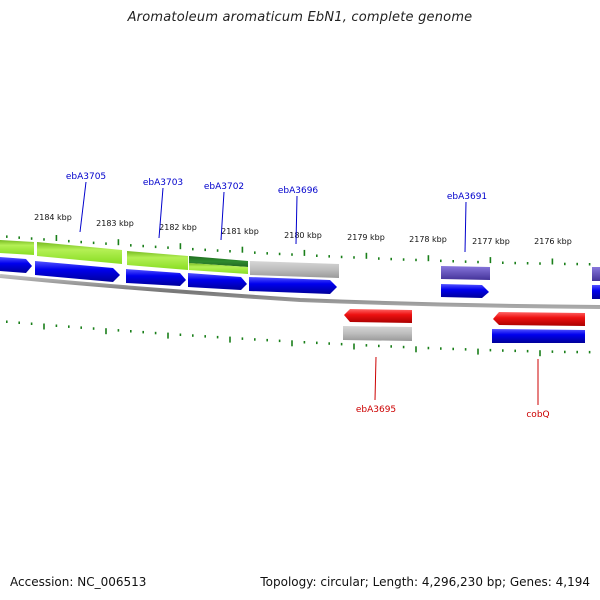 The image size is (600, 600). Describe the element at coordinates (86, 177) in the screenshot. I see `gene-label-ebA3705: ebA3705` at that location.